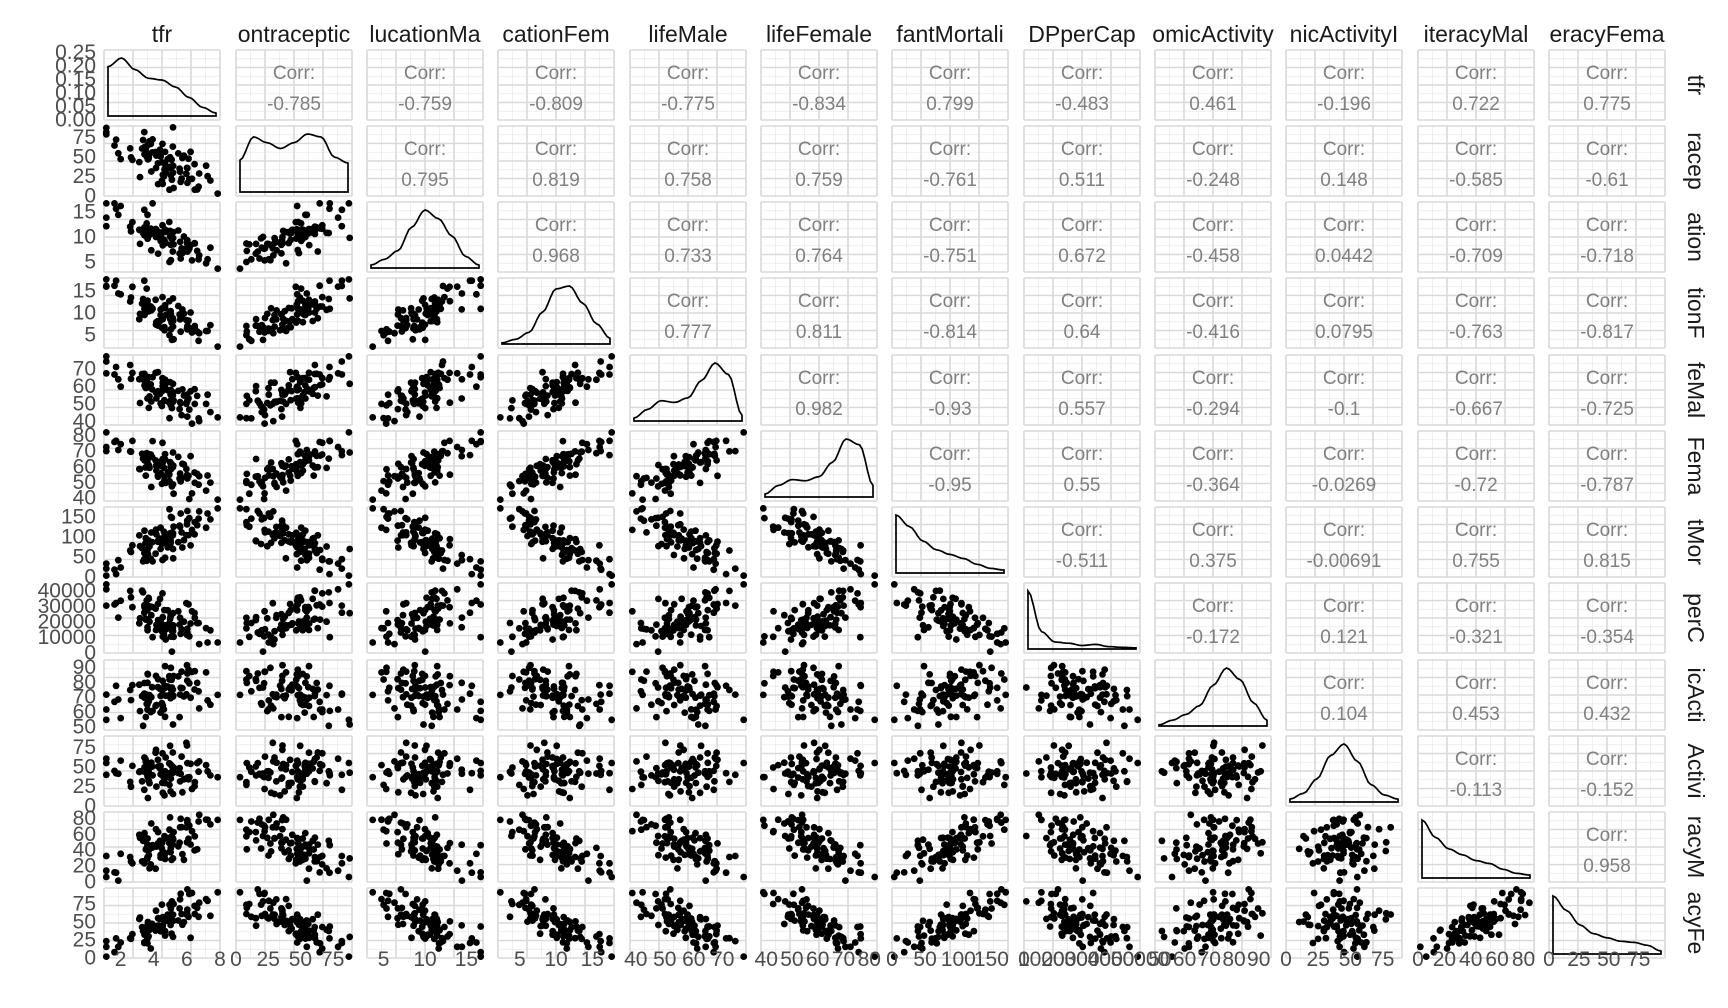 This screenshot has width=1728, height=1008. I want to click on panel-5-6: Corr:-0.95, so click(950, 466).